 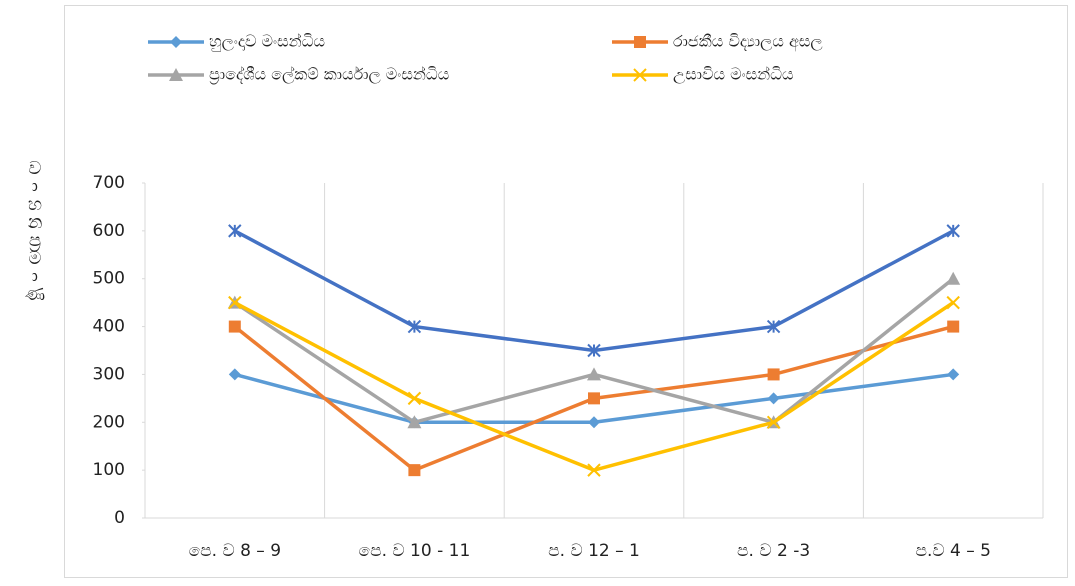 I want to click on x-tick-label: ප. ව 12 – 1, so click(x=594, y=551).